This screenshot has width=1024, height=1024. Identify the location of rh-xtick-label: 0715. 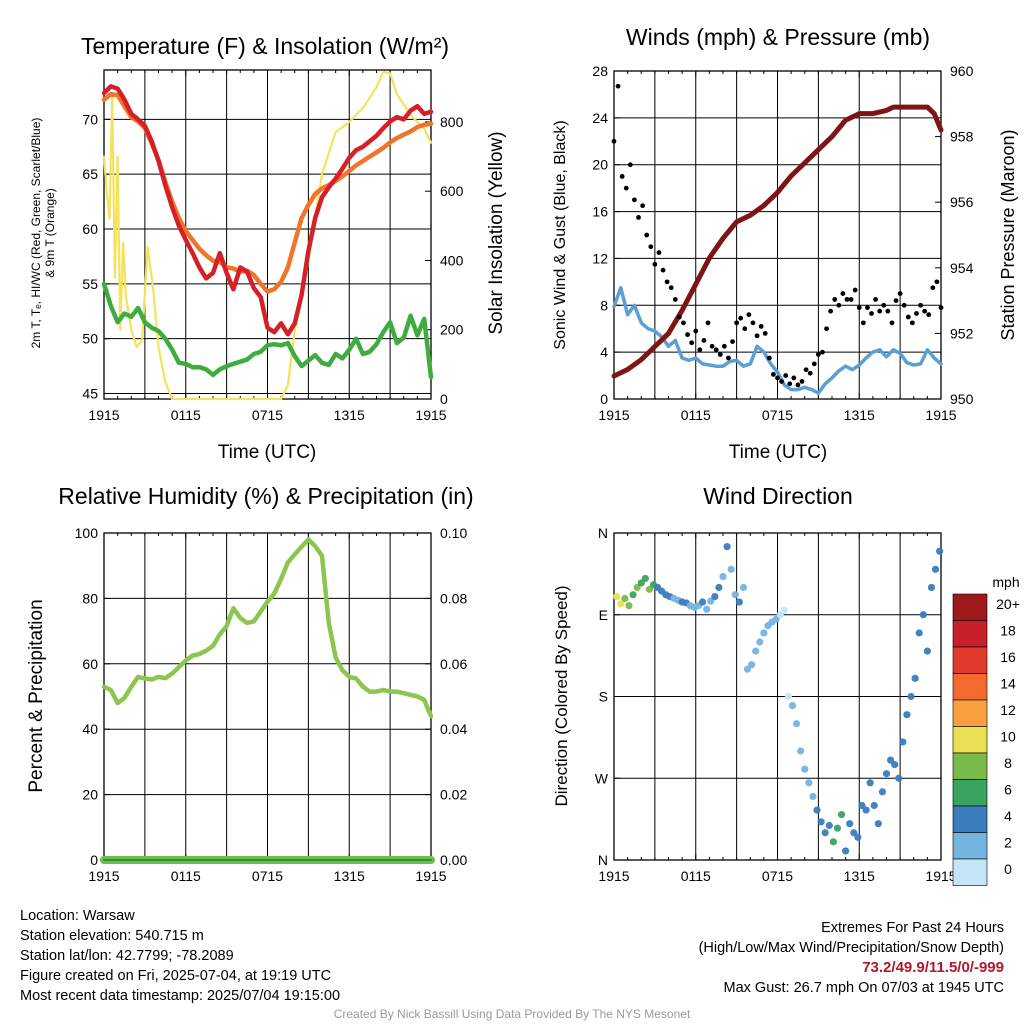
(267, 876).